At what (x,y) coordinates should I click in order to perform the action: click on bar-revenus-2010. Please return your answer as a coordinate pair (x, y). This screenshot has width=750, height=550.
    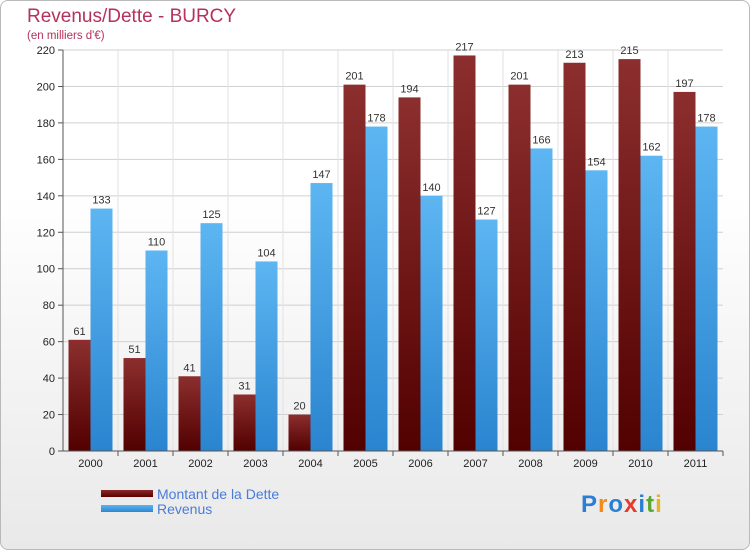
    Looking at the image, I should click on (651, 303).